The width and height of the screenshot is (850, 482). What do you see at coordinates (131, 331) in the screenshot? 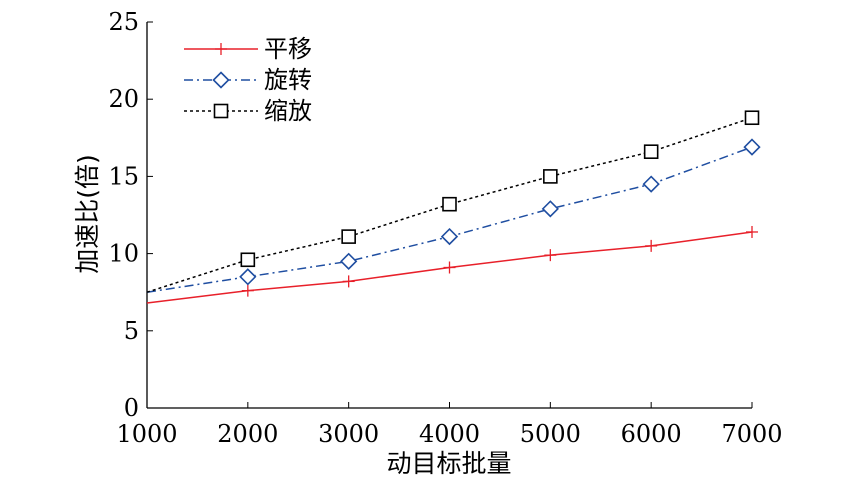
I see `y-tick-label: 5` at bounding box center [131, 331].